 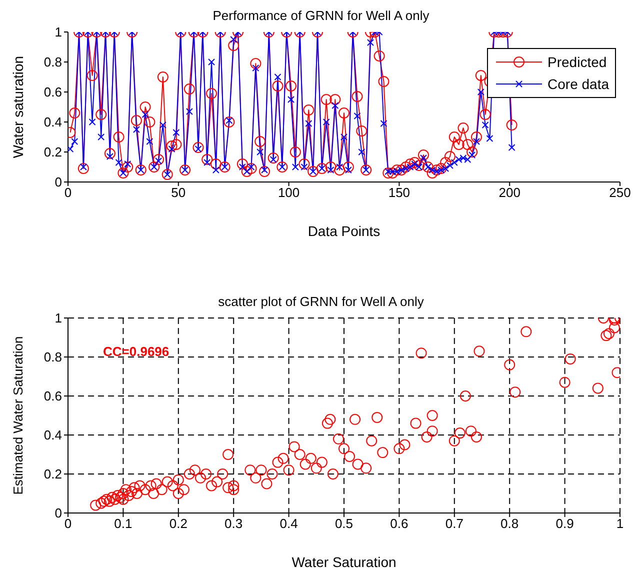 I want to click on x-tick-label: 1, so click(x=620, y=524).